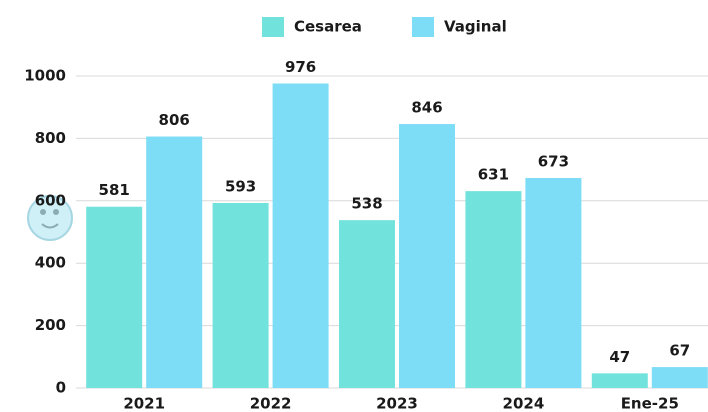 The width and height of the screenshot is (708, 412). What do you see at coordinates (553, 162) in the screenshot?
I see `value-label: 673` at bounding box center [553, 162].